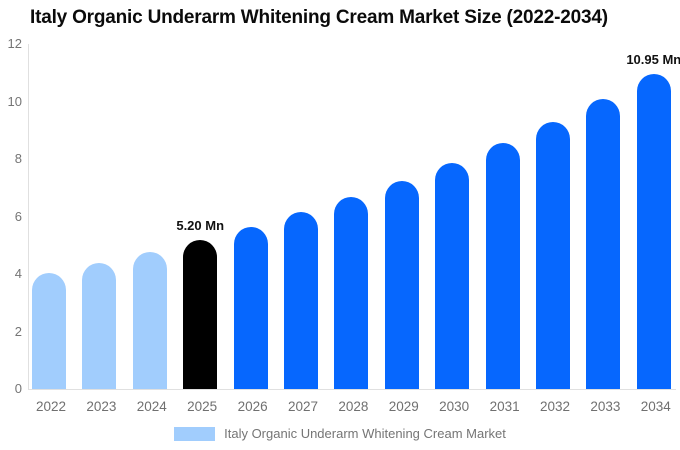 This screenshot has height=450, width=680. What do you see at coordinates (200, 225) in the screenshot?
I see `bar-value-label: 5.20 Mn` at bounding box center [200, 225].